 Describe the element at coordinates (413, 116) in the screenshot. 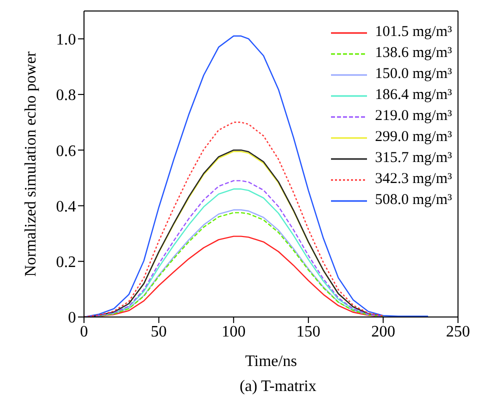

I see `legend-label: 219.0 mg/m³` at that location.